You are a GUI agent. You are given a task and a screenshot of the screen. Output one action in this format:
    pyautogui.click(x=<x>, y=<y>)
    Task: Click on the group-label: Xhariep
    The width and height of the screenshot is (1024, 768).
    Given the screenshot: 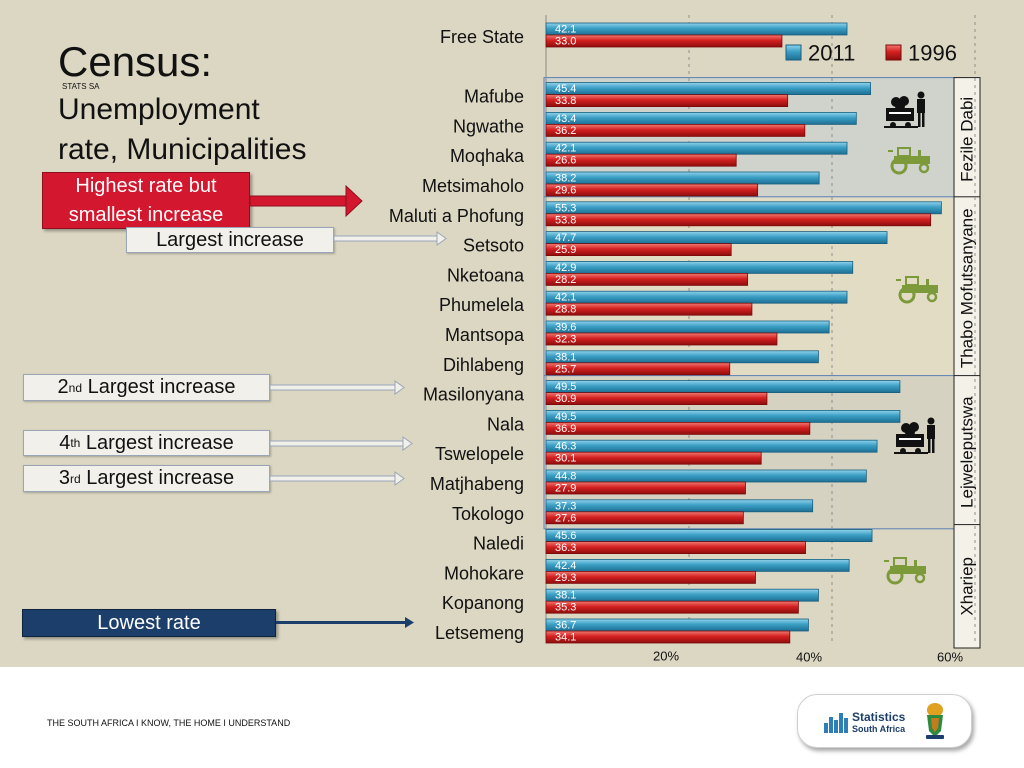 What is the action you would take?
    pyautogui.click(x=967, y=586)
    